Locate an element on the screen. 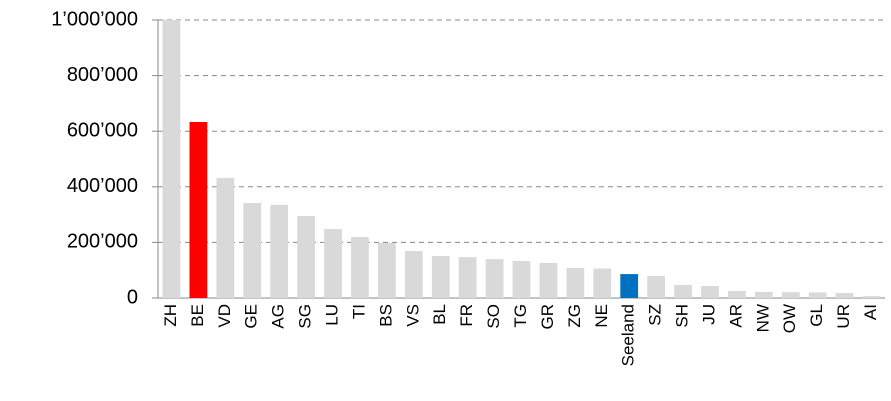 This screenshot has height=401, width=891. y-tick-label: 1’000’000 is located at coordinates (94, 19).